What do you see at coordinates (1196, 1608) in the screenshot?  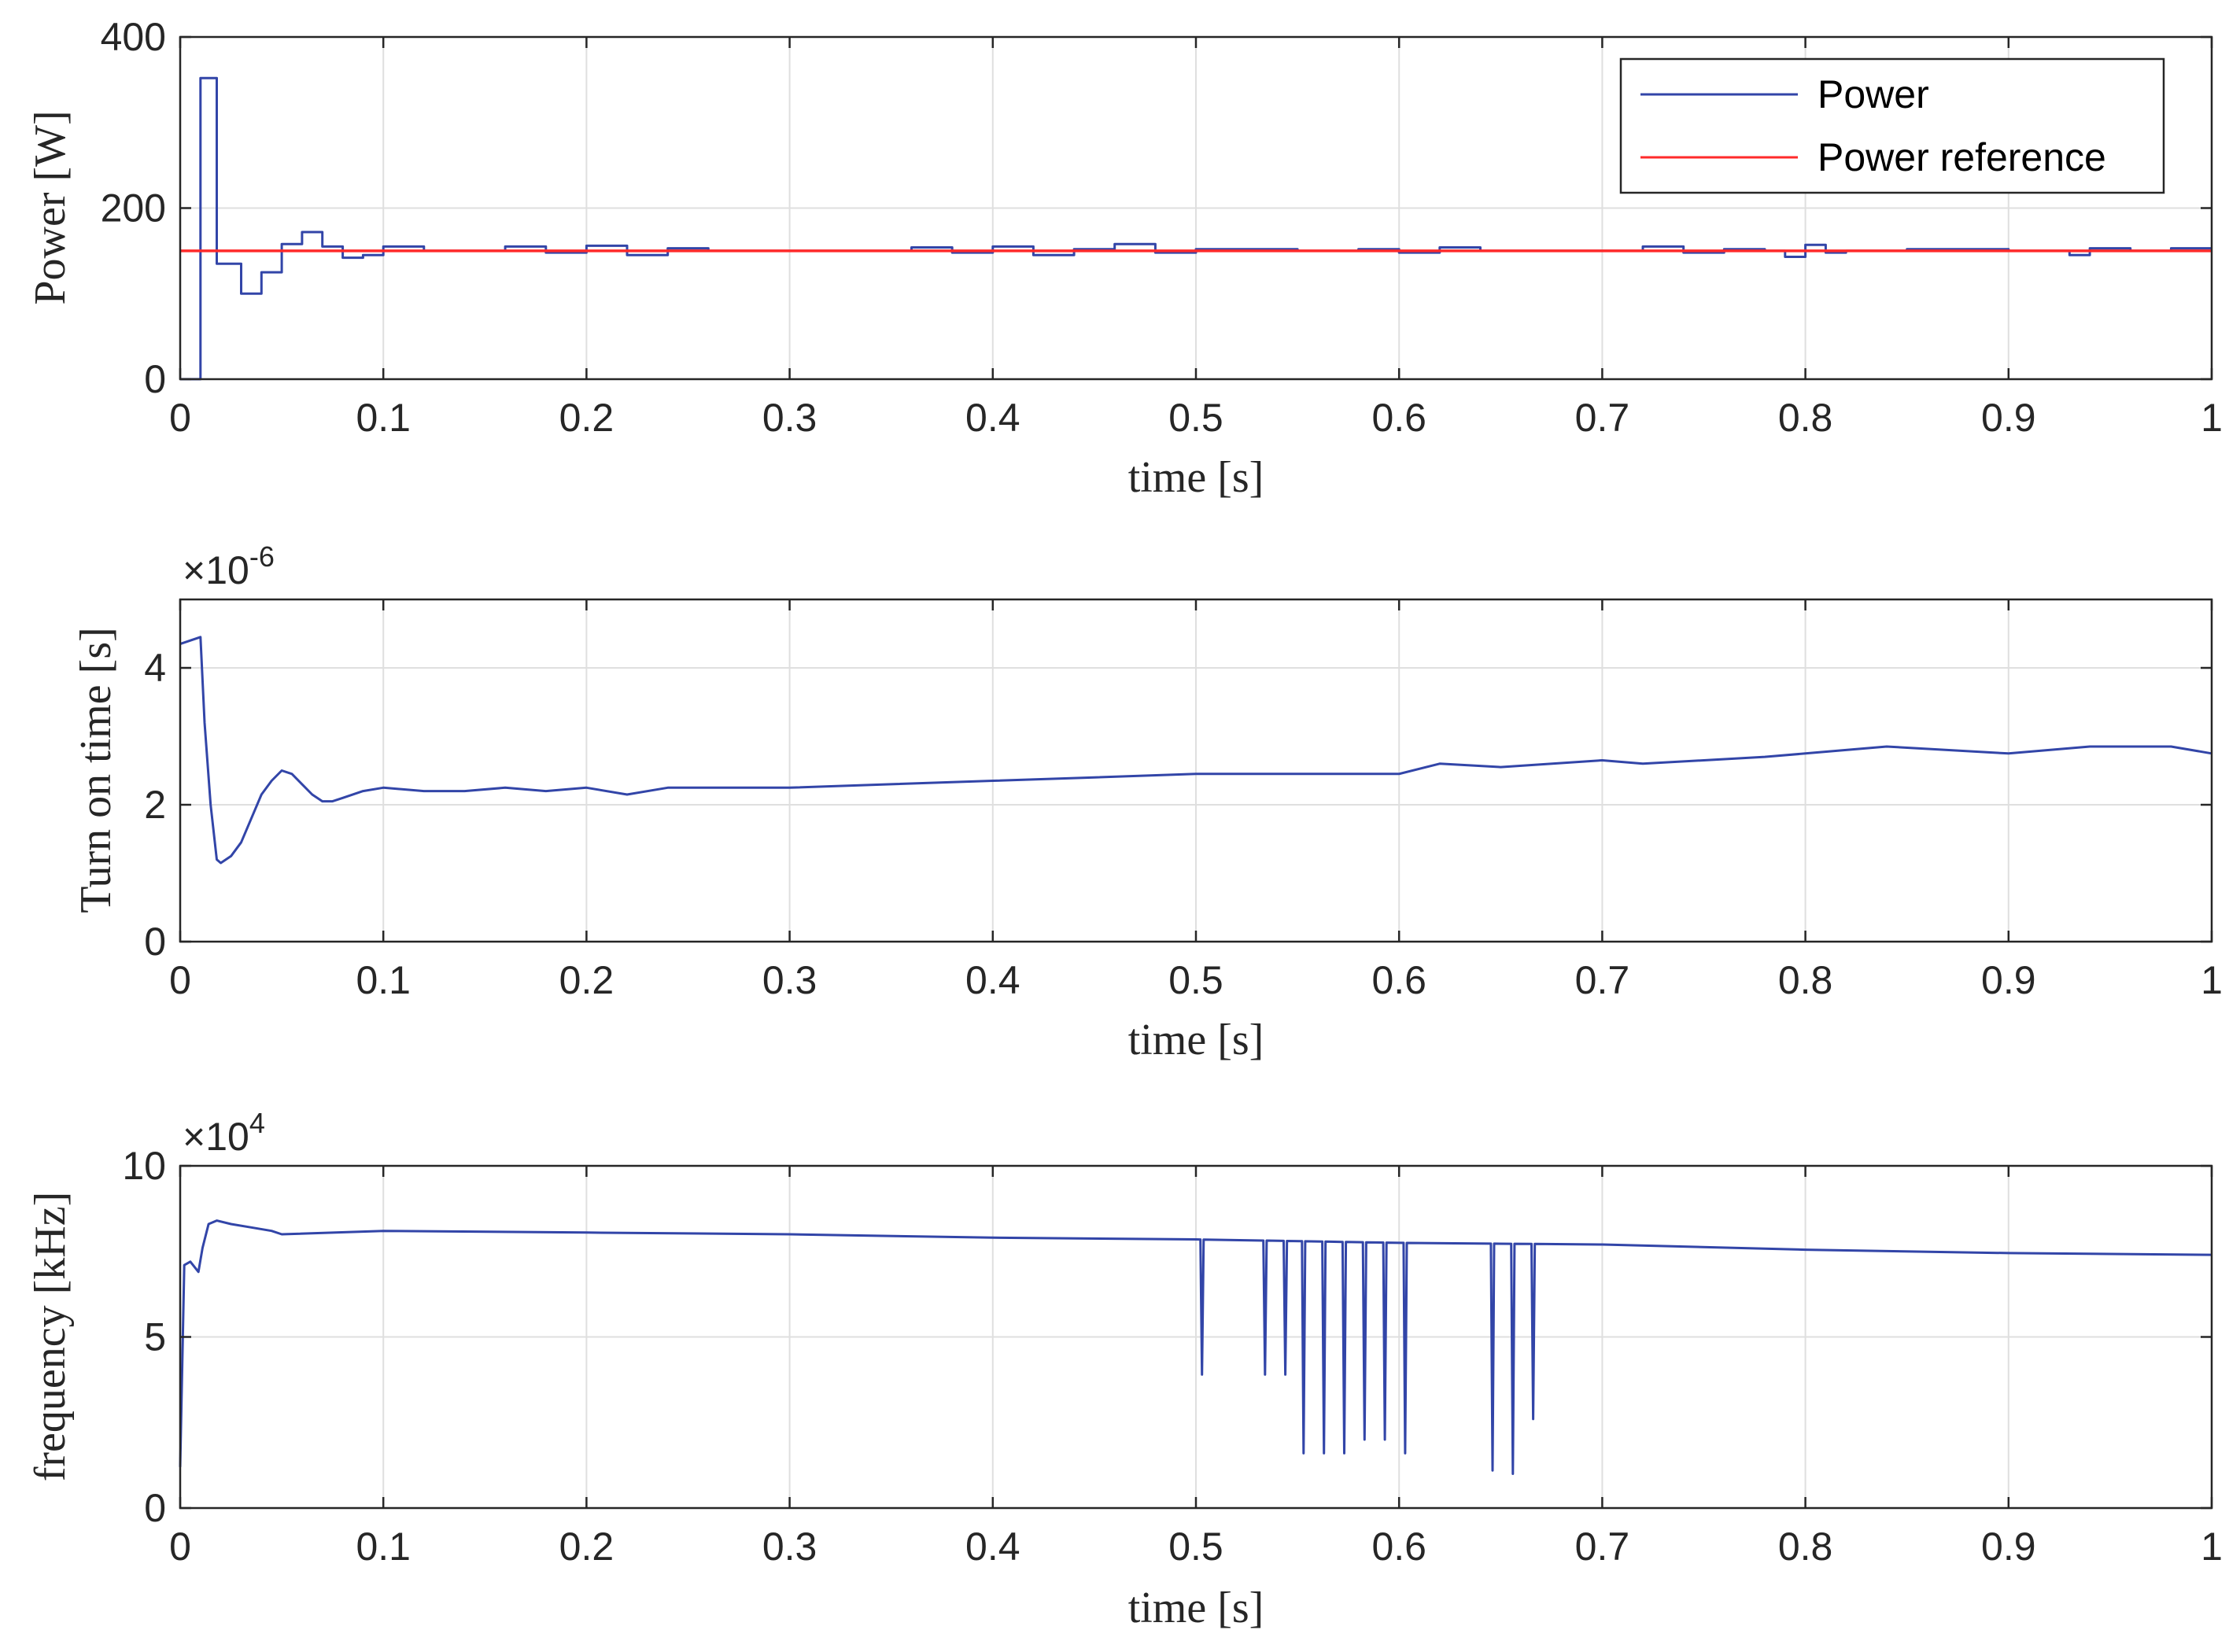 I see `xlabel-frequency: time [s]` at bounding box center [1196, 1608].